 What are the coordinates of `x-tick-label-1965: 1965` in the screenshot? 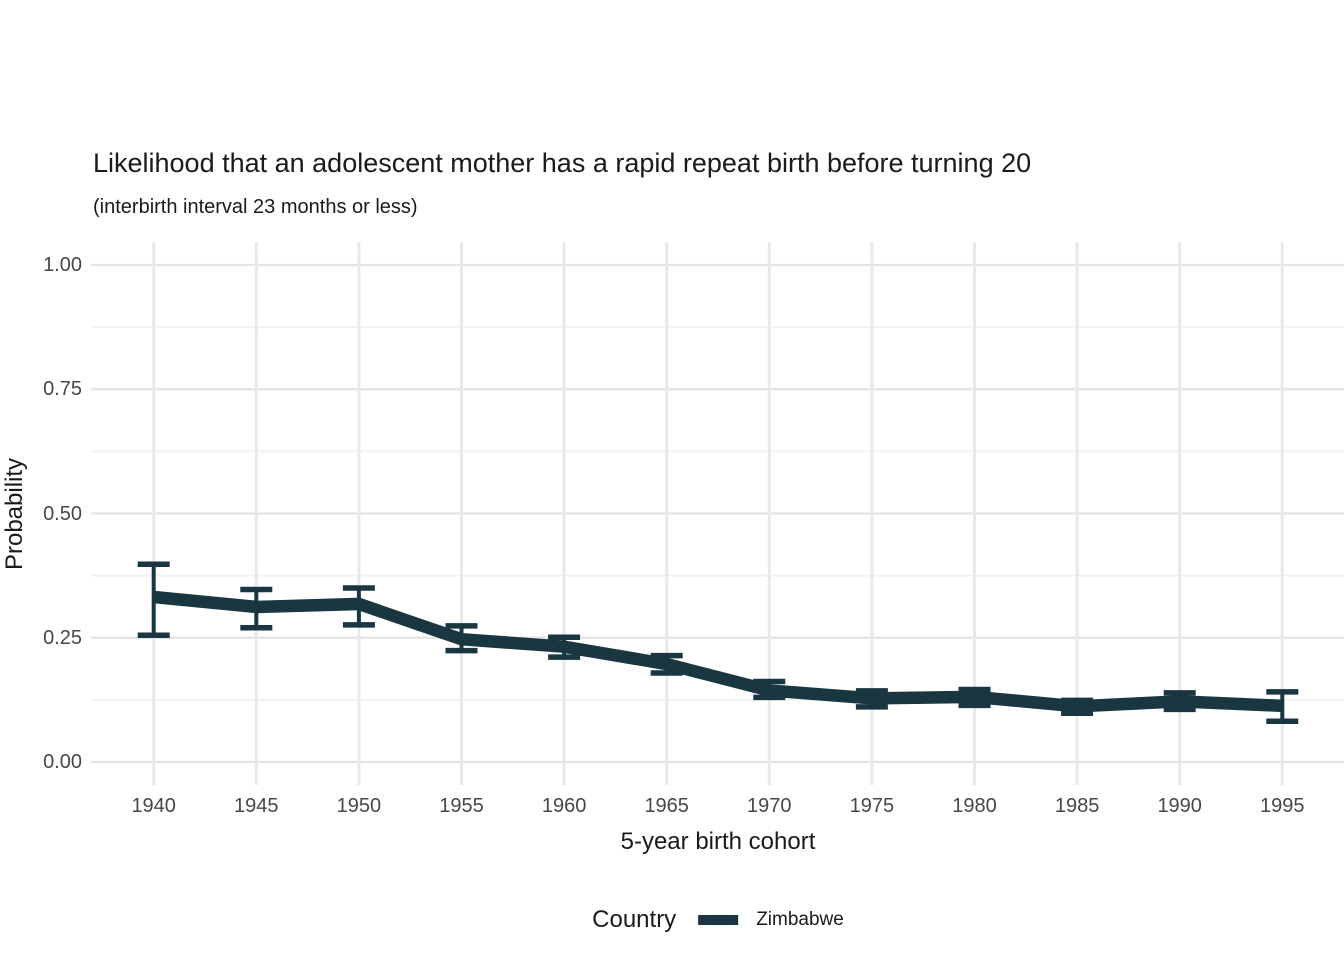 It's located at (666, 806).